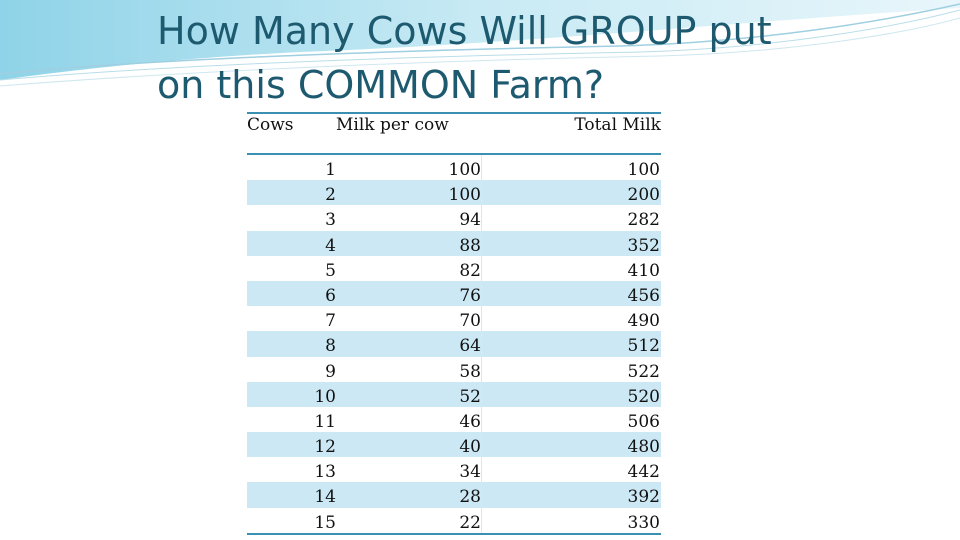 The width and height of the screenshot is (960, 540). Describe the element at coordinates (381, 85) in the screenshot. I see `slide-title-line-2: on this COMMON Farm?` at that location.